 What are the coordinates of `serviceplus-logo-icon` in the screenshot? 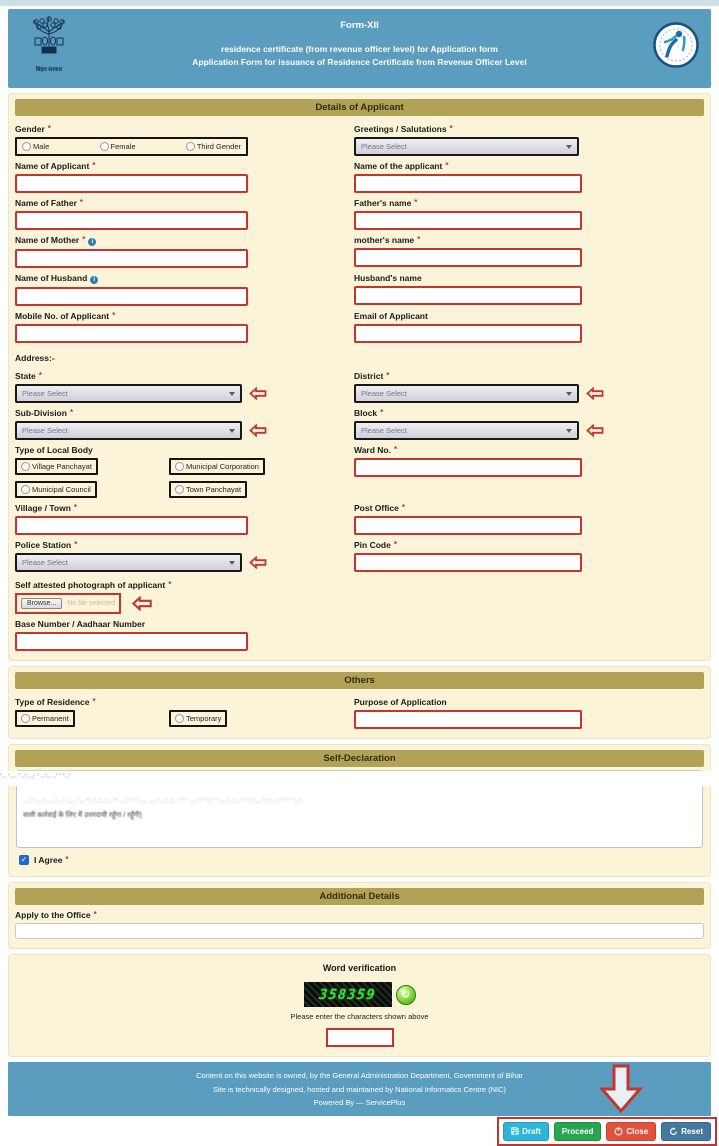 It's located at (676, 45).